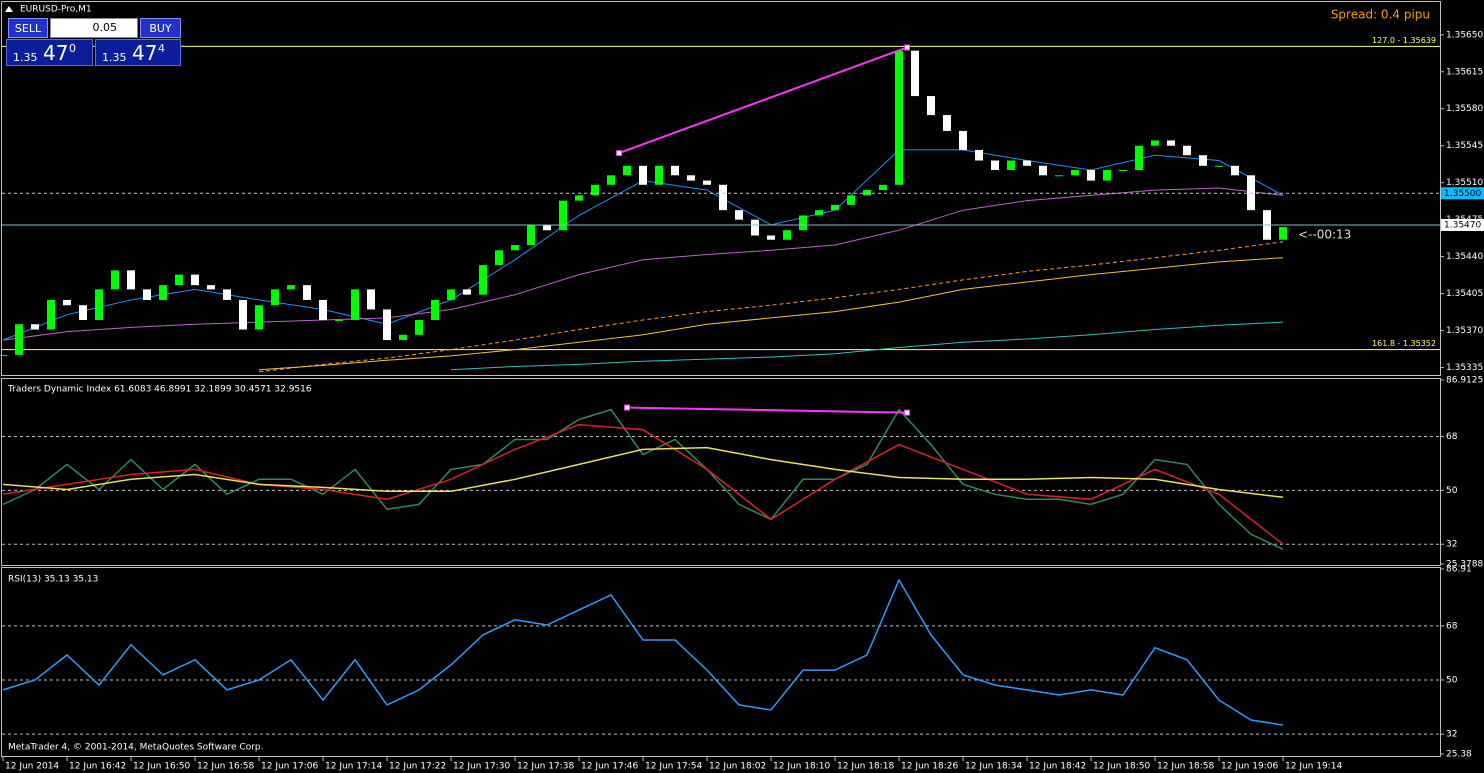 The height and width of the screenshot is (773, 1484). What do you see at coordinates (1464, 146) in the screenshot?
I see `y-tick-label: 1.35545` at bounding box center [1464, 146].